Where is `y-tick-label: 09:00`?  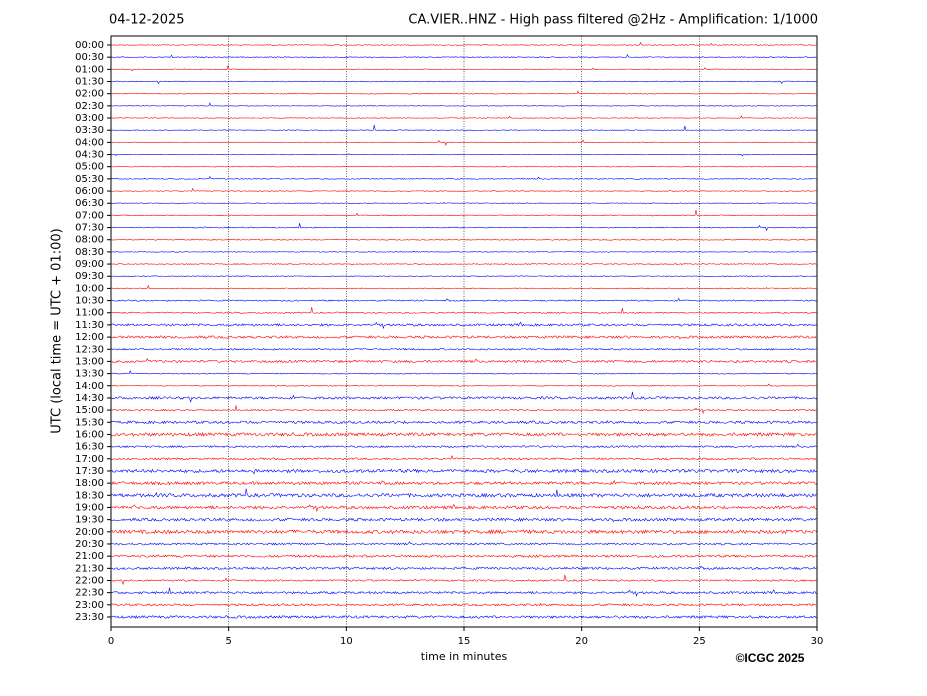
y-tick-label: 09:00 is located at coordinates (89, 264).